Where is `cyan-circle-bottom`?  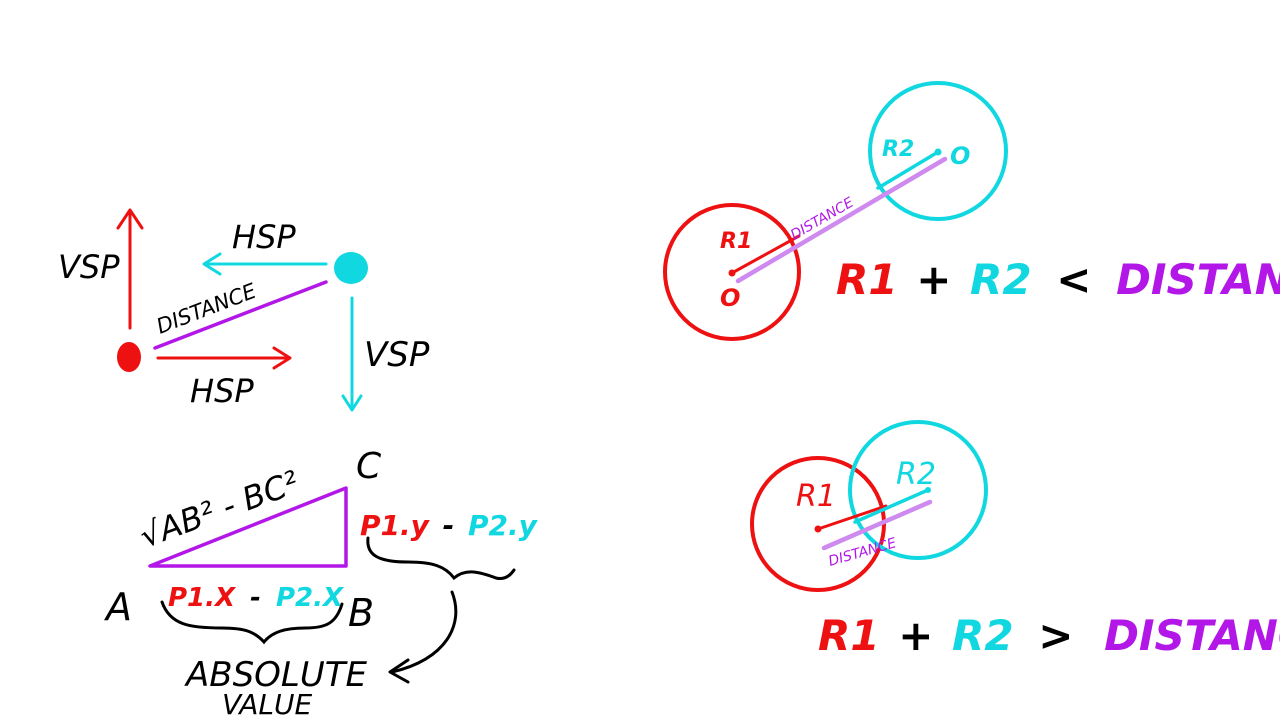
cyan-circle-bottom is located at coordinates (918, 490).